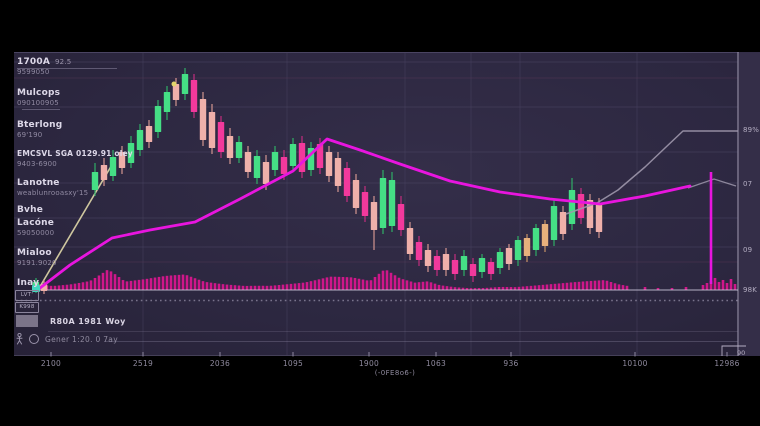  What do you see at coordinates (385, 280) in the screenshot?
I see `volume-bars` at bounding box center [385, 280].